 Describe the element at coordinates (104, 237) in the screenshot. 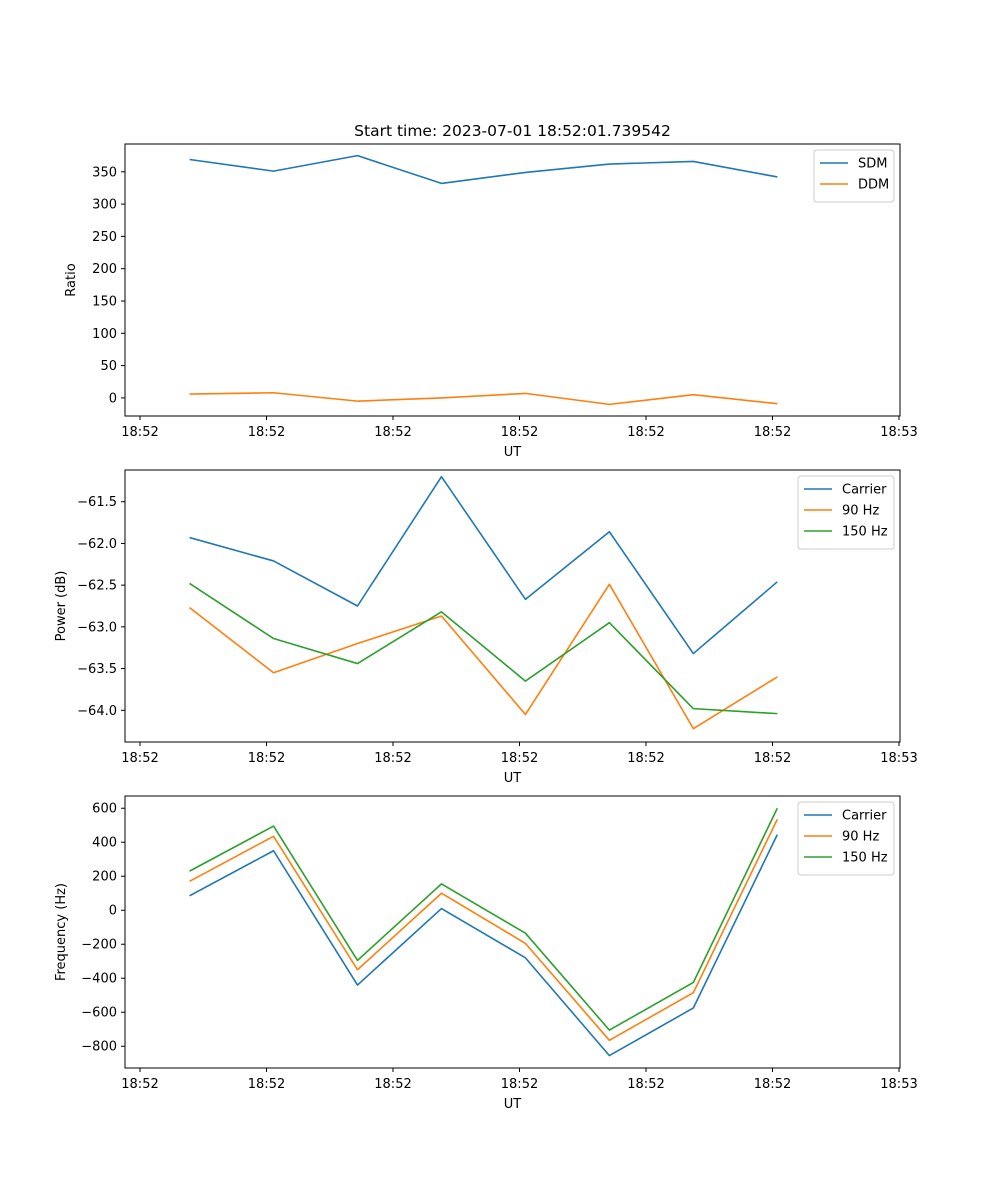

I see `y-tick-label: 250` at that location.